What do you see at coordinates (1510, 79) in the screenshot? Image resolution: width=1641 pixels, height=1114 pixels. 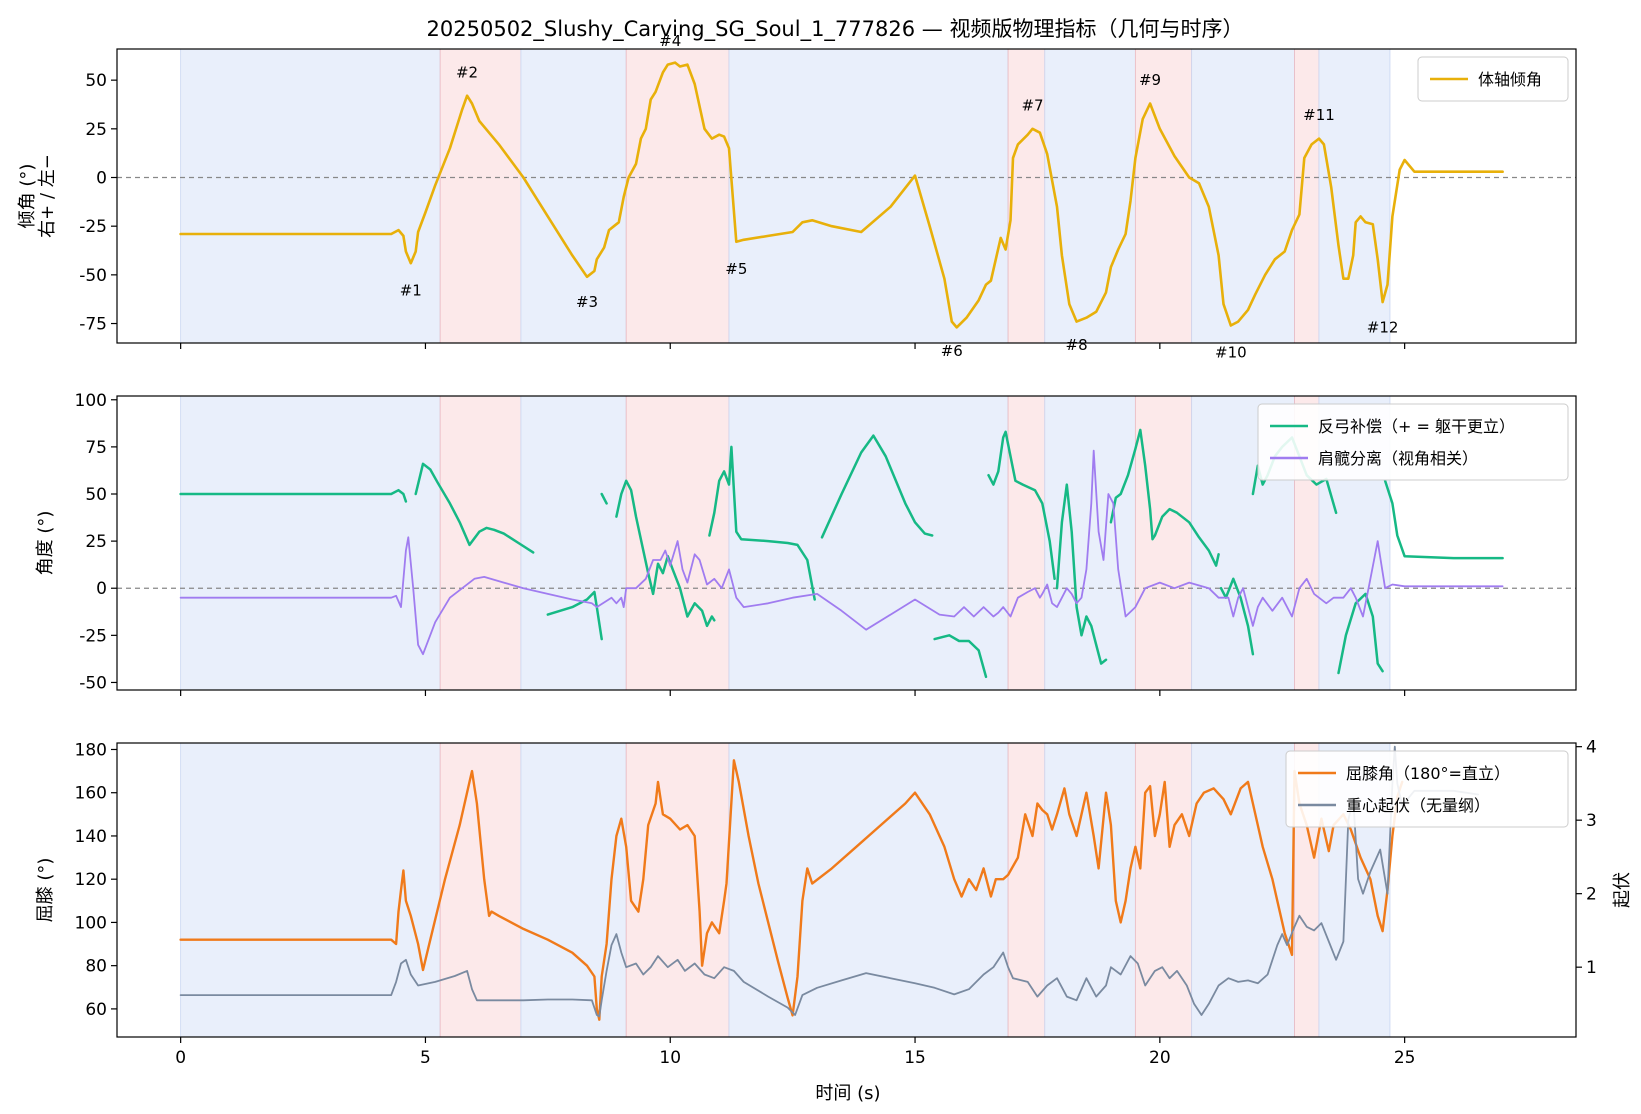 I see `legend-label: 体轴倾角` at bounding box center [1510, 79].